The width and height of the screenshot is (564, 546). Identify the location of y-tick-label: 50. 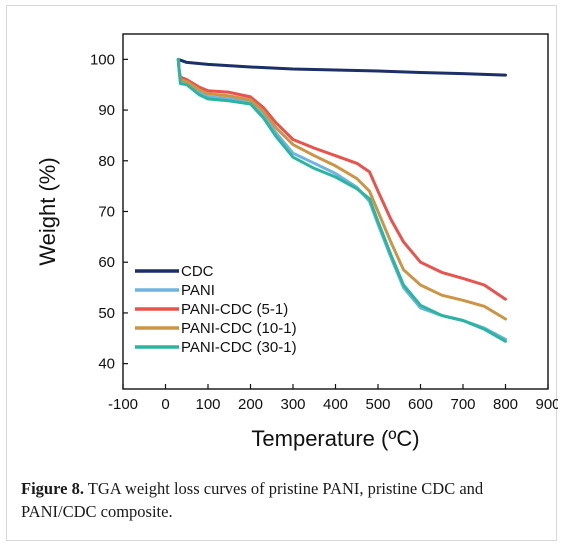
(106, 313).